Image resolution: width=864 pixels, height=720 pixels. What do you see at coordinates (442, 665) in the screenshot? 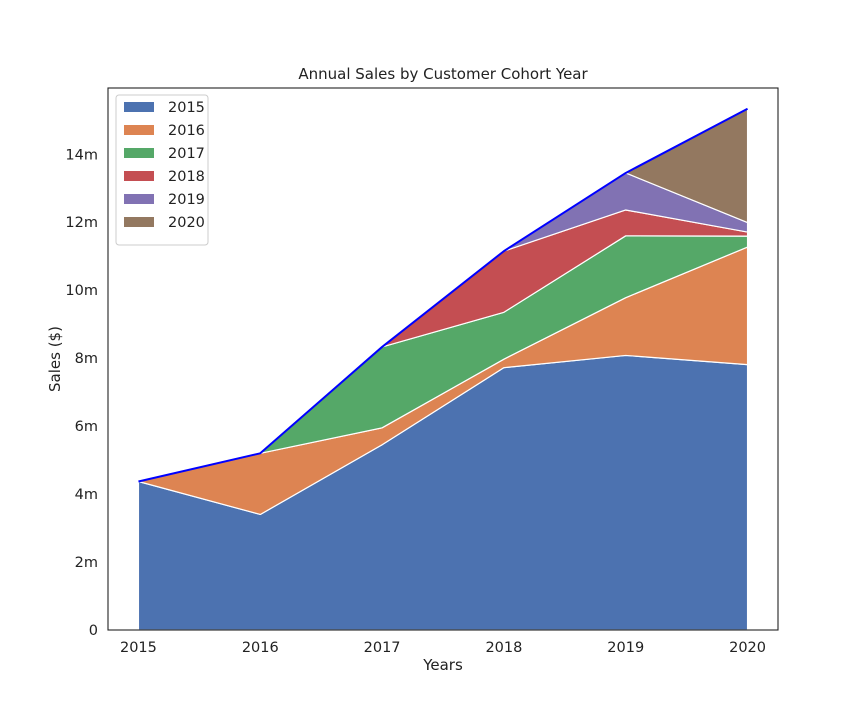
I see `x-axis-label: Years` at bounding box center [442, 665].